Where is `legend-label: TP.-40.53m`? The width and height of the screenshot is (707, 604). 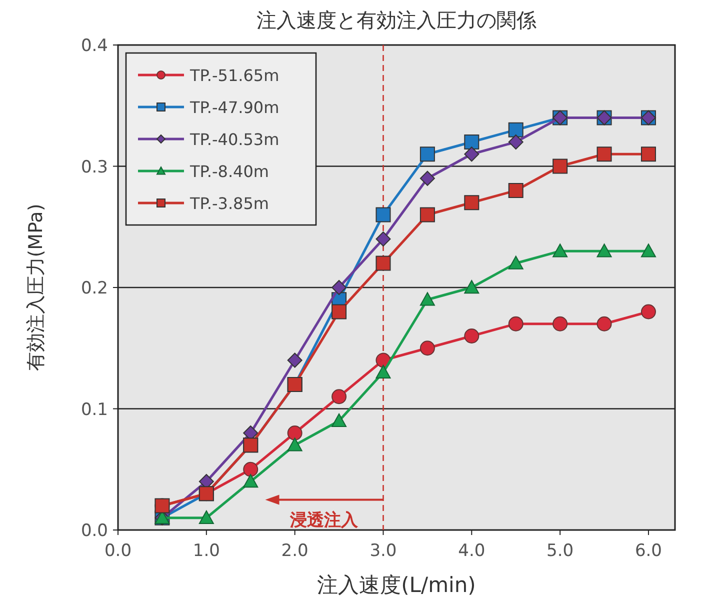
legend-label: TP.-40.53m is located at coordinates (234, 139).